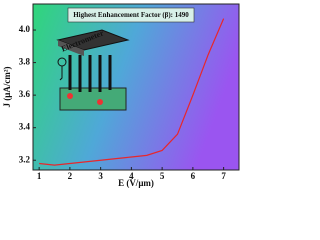  What do you see at coordinates (71, 48) in the screenshot?
I see `inset-plate-side` at bounding box center [71, 48].